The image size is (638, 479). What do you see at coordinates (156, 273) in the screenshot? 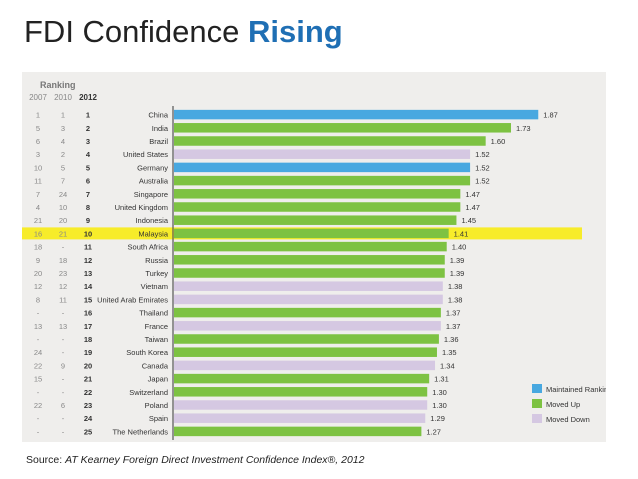
I see `country-label-turkey: Turkey` at bounding box center [156, 273].